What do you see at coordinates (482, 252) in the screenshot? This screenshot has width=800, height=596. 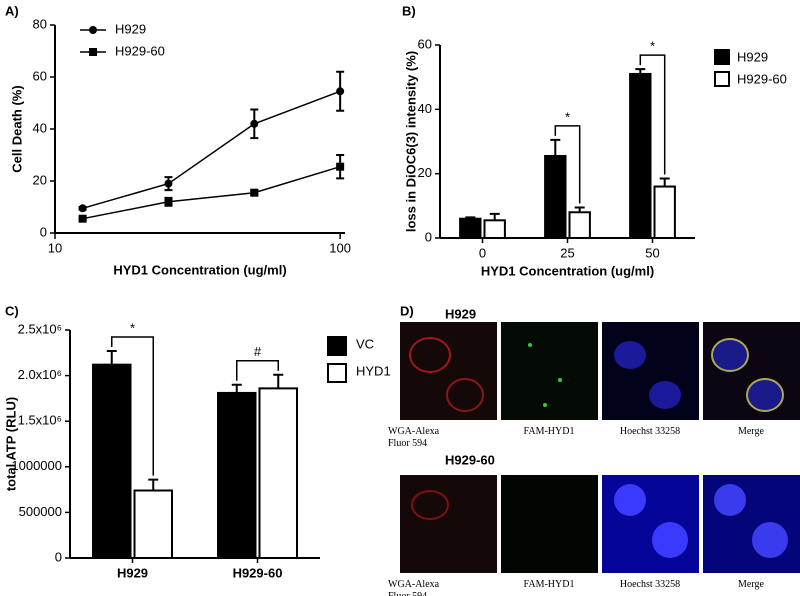 I see `x-tick-label: 0` at bounding box center [482, 252].